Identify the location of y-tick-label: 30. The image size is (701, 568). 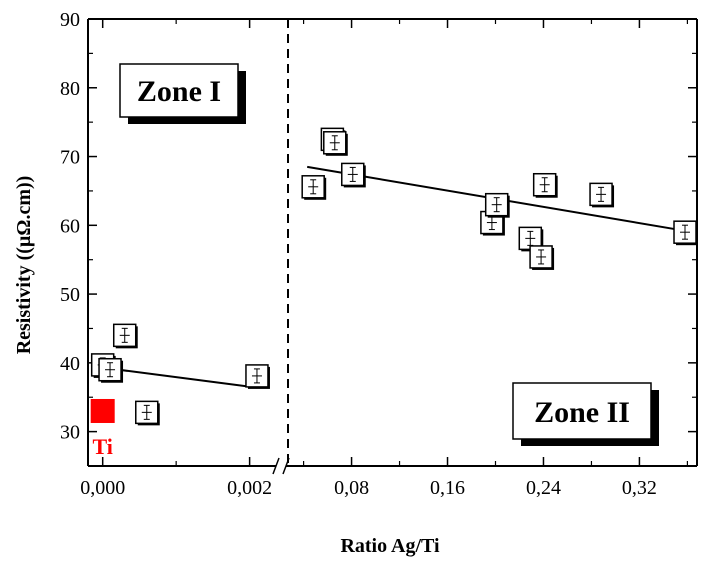
(70, 433).